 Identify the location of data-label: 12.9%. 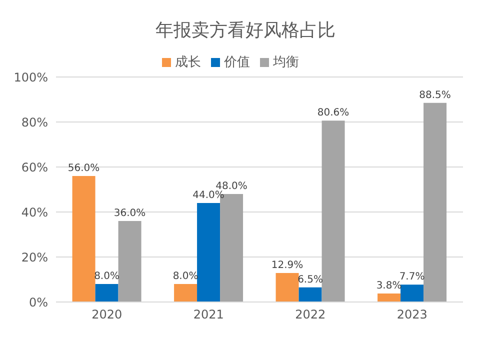
(287, 265).